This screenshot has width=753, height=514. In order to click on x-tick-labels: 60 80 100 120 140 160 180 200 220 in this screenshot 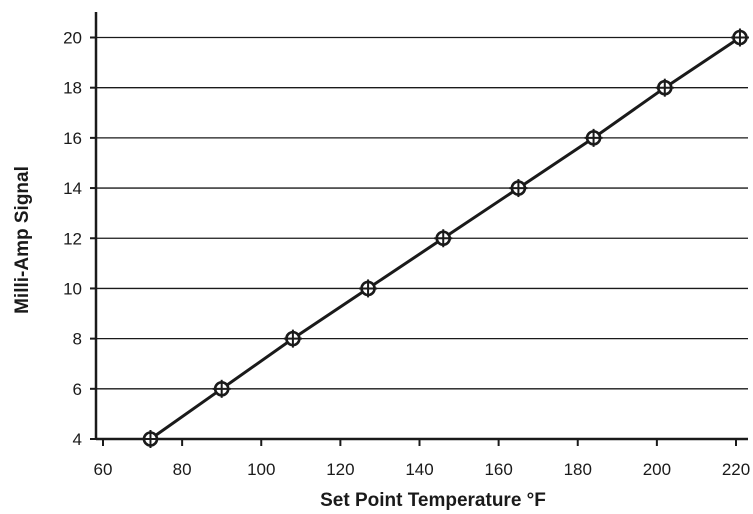, I will do `click(422, 469)`.